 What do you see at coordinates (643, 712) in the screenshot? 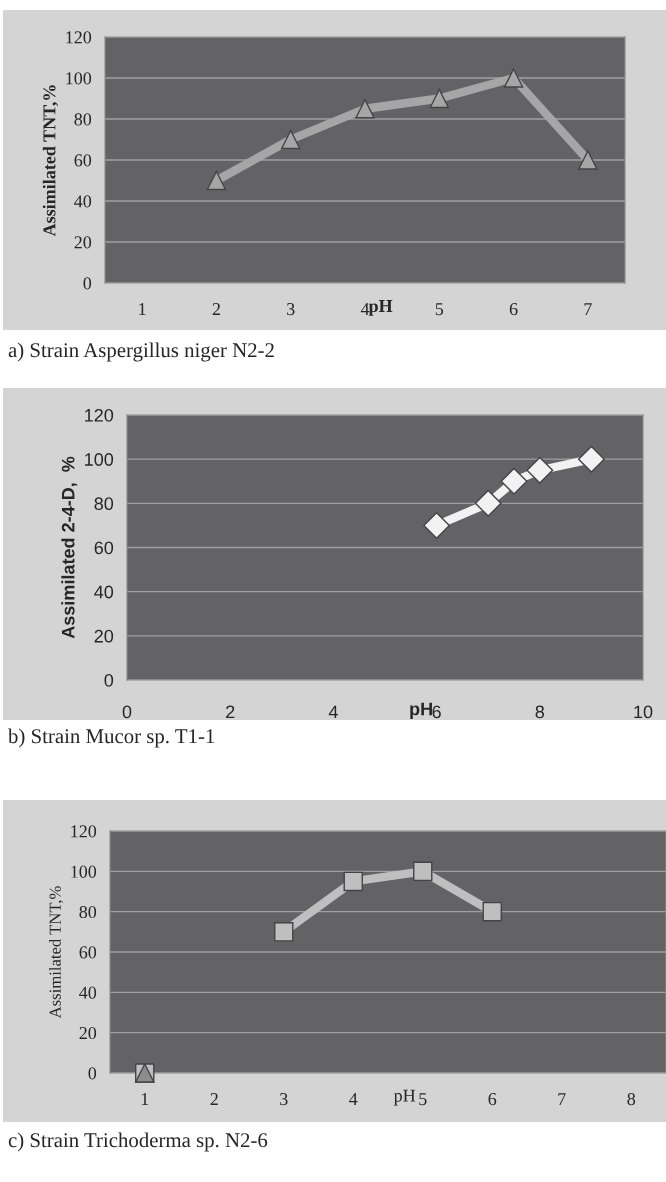
I see `x-tick-label: 10` at bounding box center [643, 712].